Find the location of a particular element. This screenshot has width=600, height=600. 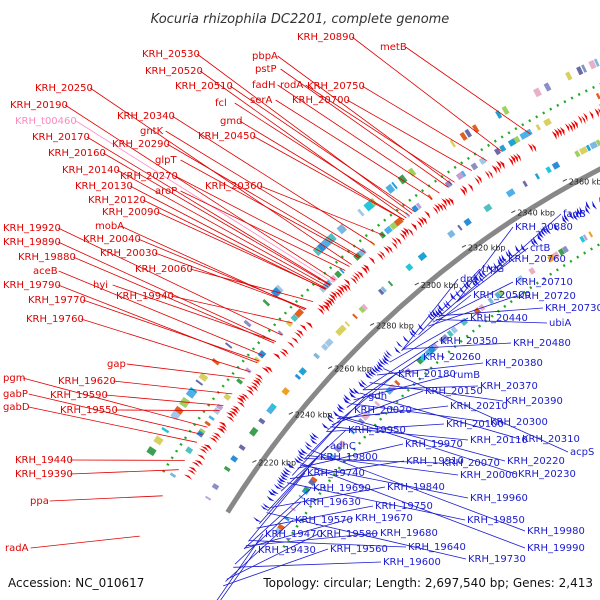

reverse-gene-label: KRH_19570 is located at coordinates (324, 520).